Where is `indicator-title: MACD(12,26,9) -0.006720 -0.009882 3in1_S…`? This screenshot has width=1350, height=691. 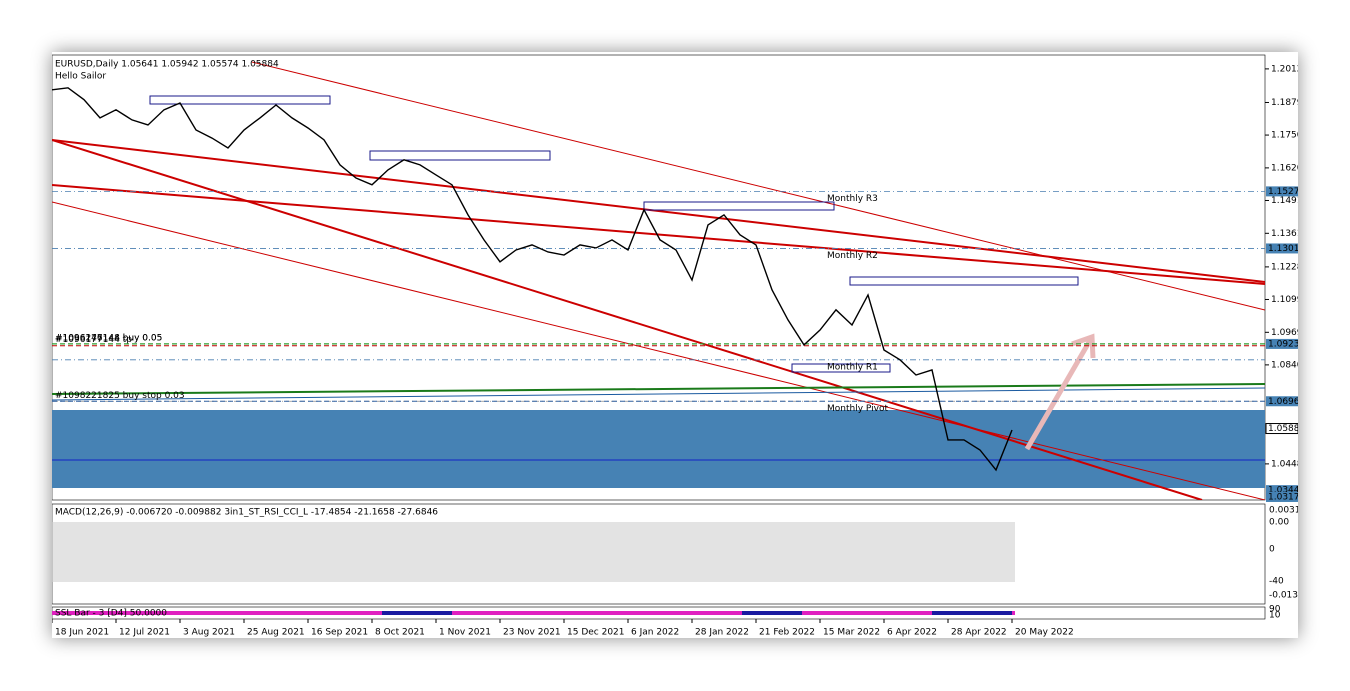 indicator-title: MACD(12,26,9) -0.006720 -0.009882 3in1_S… is located at coordinates (246, 513).